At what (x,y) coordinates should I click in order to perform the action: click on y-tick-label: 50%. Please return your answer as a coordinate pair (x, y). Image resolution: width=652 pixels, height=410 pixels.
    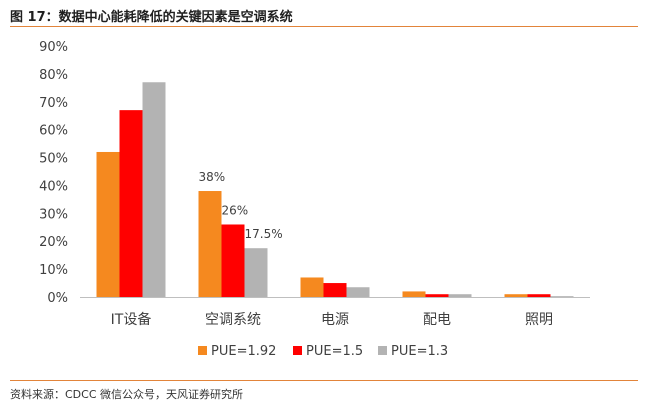
    Looking at the image, I should click on (53, 159).